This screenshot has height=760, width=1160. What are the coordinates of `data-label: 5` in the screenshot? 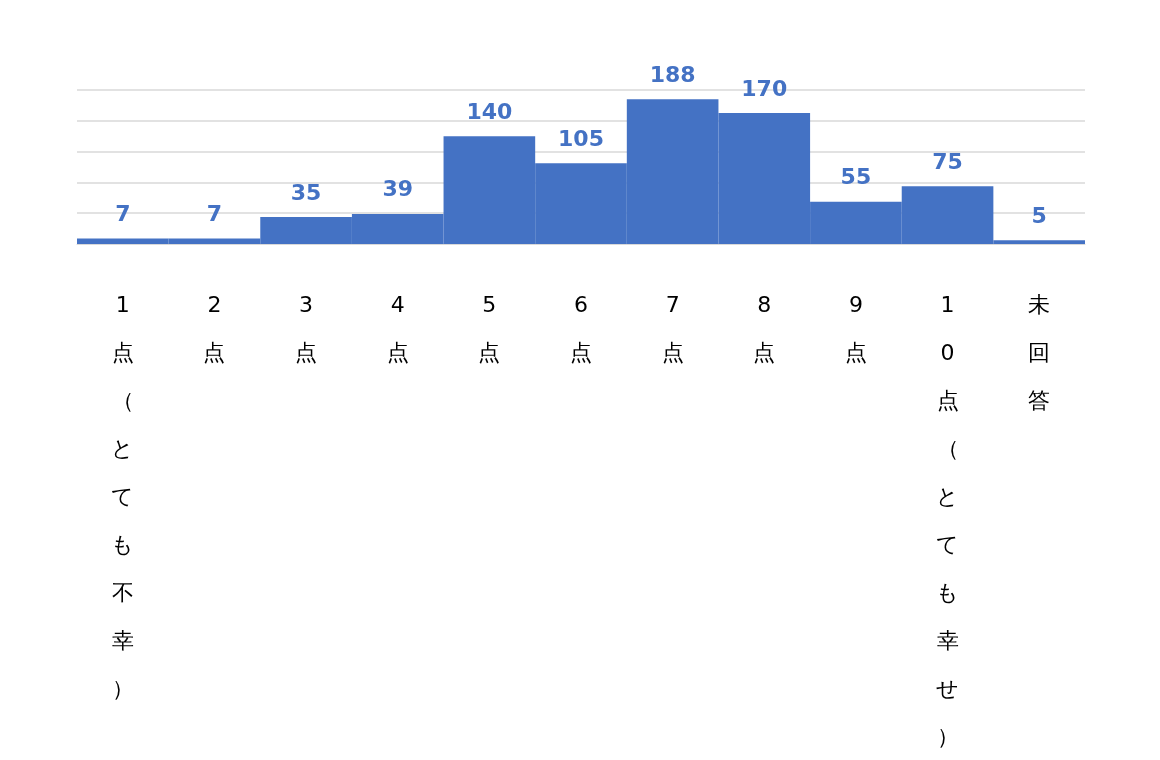 It's located at (1039, 215).